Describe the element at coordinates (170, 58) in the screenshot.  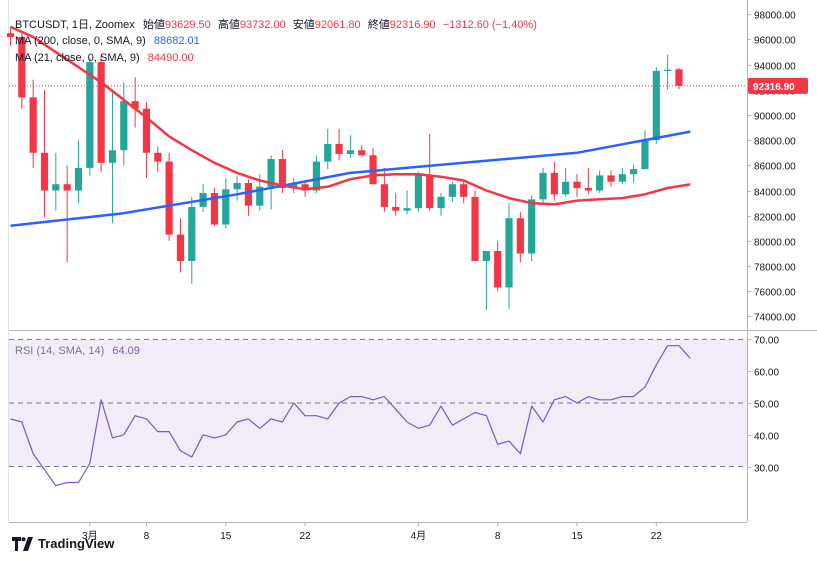
I see `ma21-value: 84490.00` at that location.